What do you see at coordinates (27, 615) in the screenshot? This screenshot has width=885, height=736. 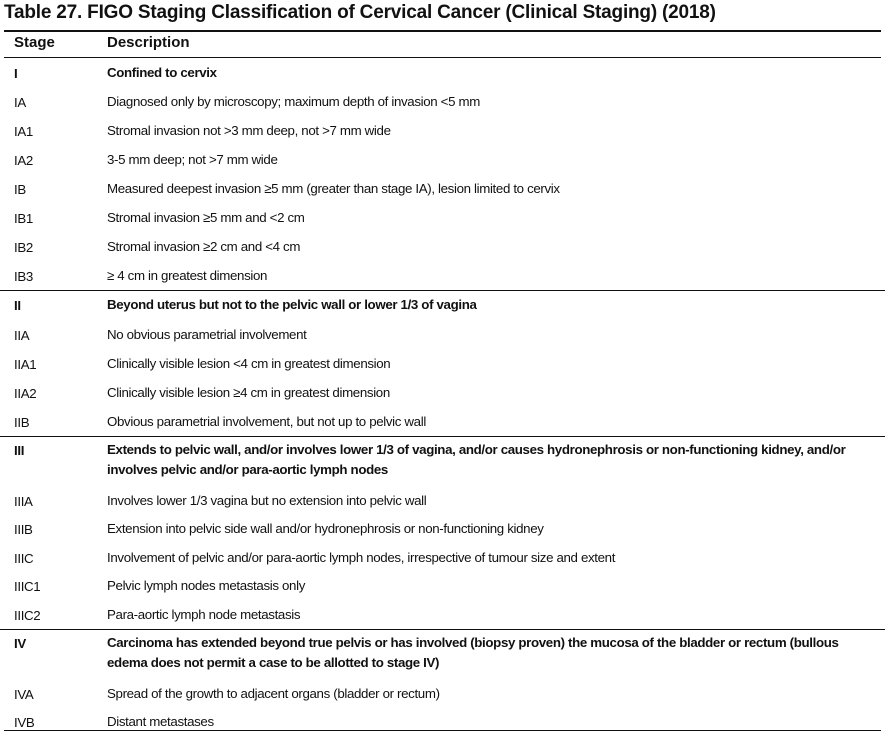 I see `stage-cell: IIIC2` at bounding box center [27, 615].